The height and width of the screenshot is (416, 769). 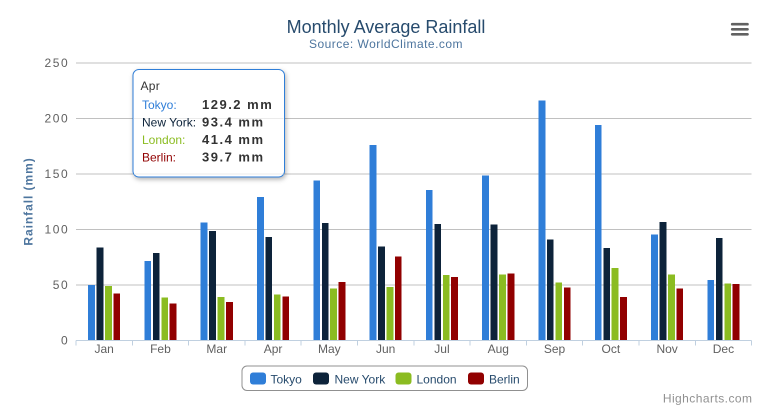 I want to click on svg-text: Jul, so click(x=441, y=349).